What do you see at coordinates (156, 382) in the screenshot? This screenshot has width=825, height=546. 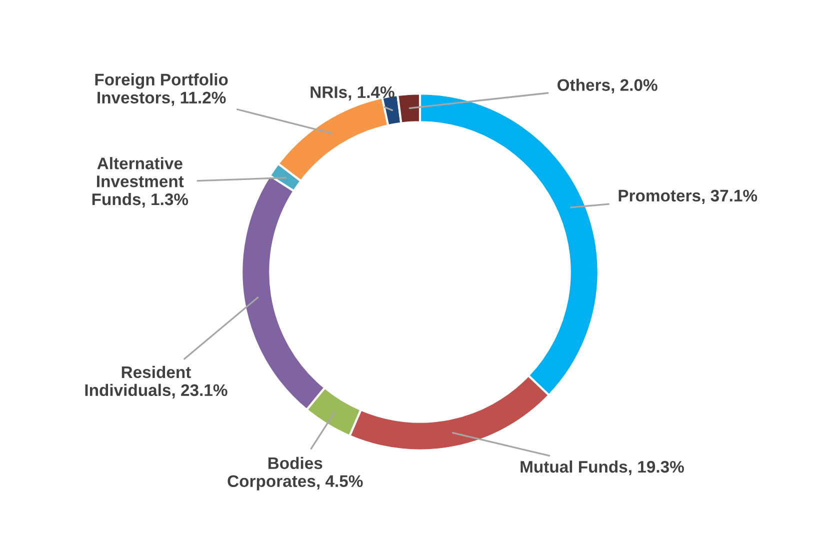 I see `slice-label: Resident Individuals, 23.1%` at bounding box center [156, 382].